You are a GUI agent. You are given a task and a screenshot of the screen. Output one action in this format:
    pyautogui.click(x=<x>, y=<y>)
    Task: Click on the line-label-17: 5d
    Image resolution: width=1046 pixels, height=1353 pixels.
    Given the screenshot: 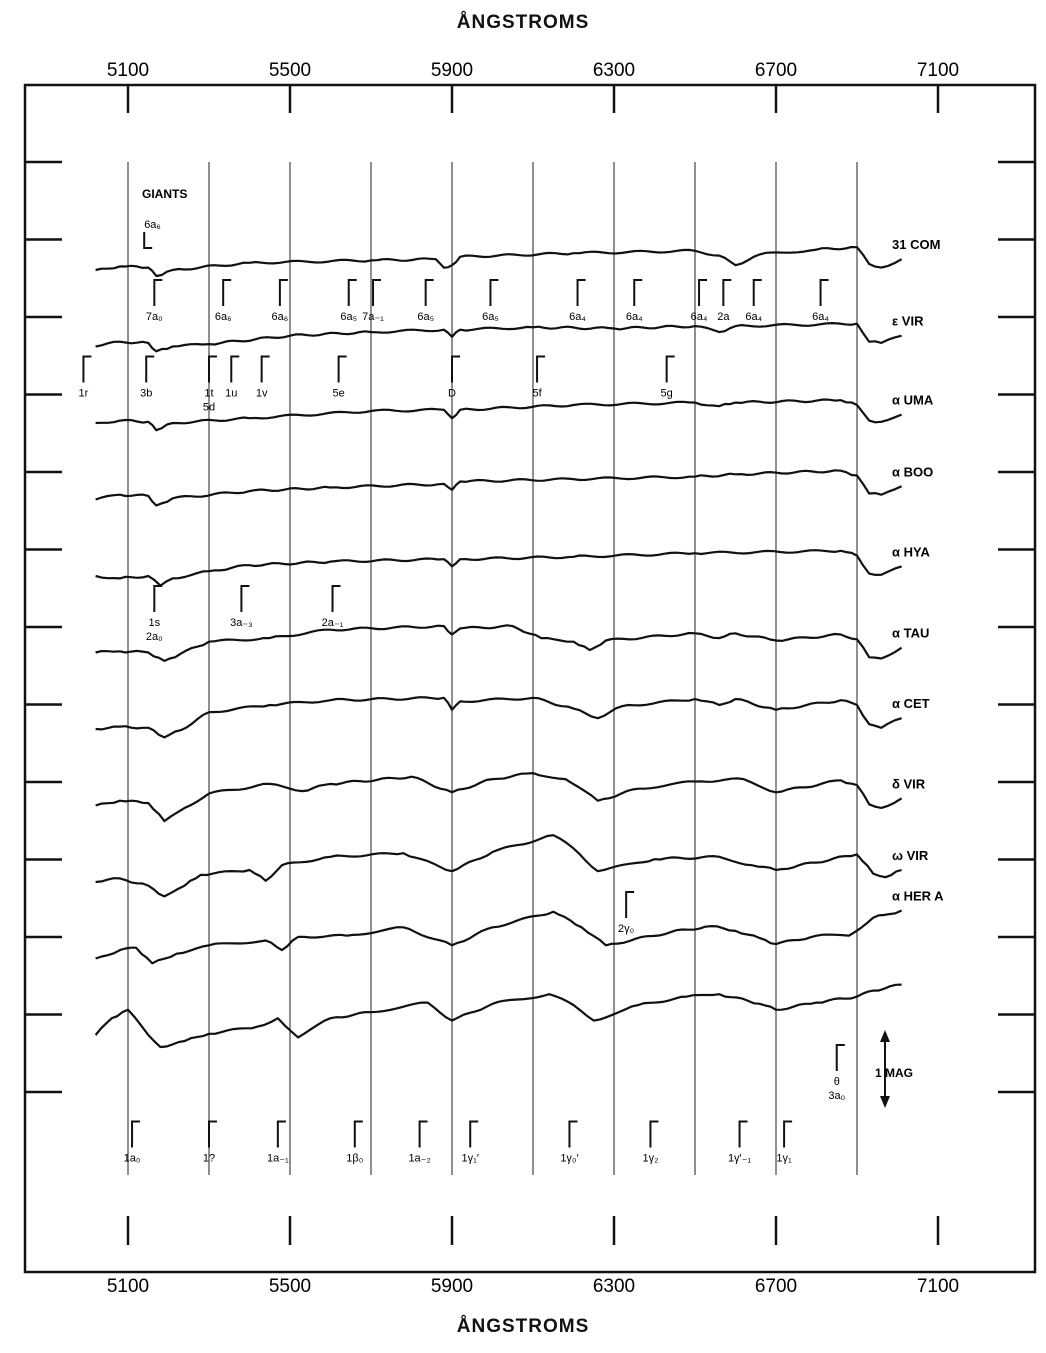 What is the action you would take?
    pyautogui.click(x=209, y=408)
    